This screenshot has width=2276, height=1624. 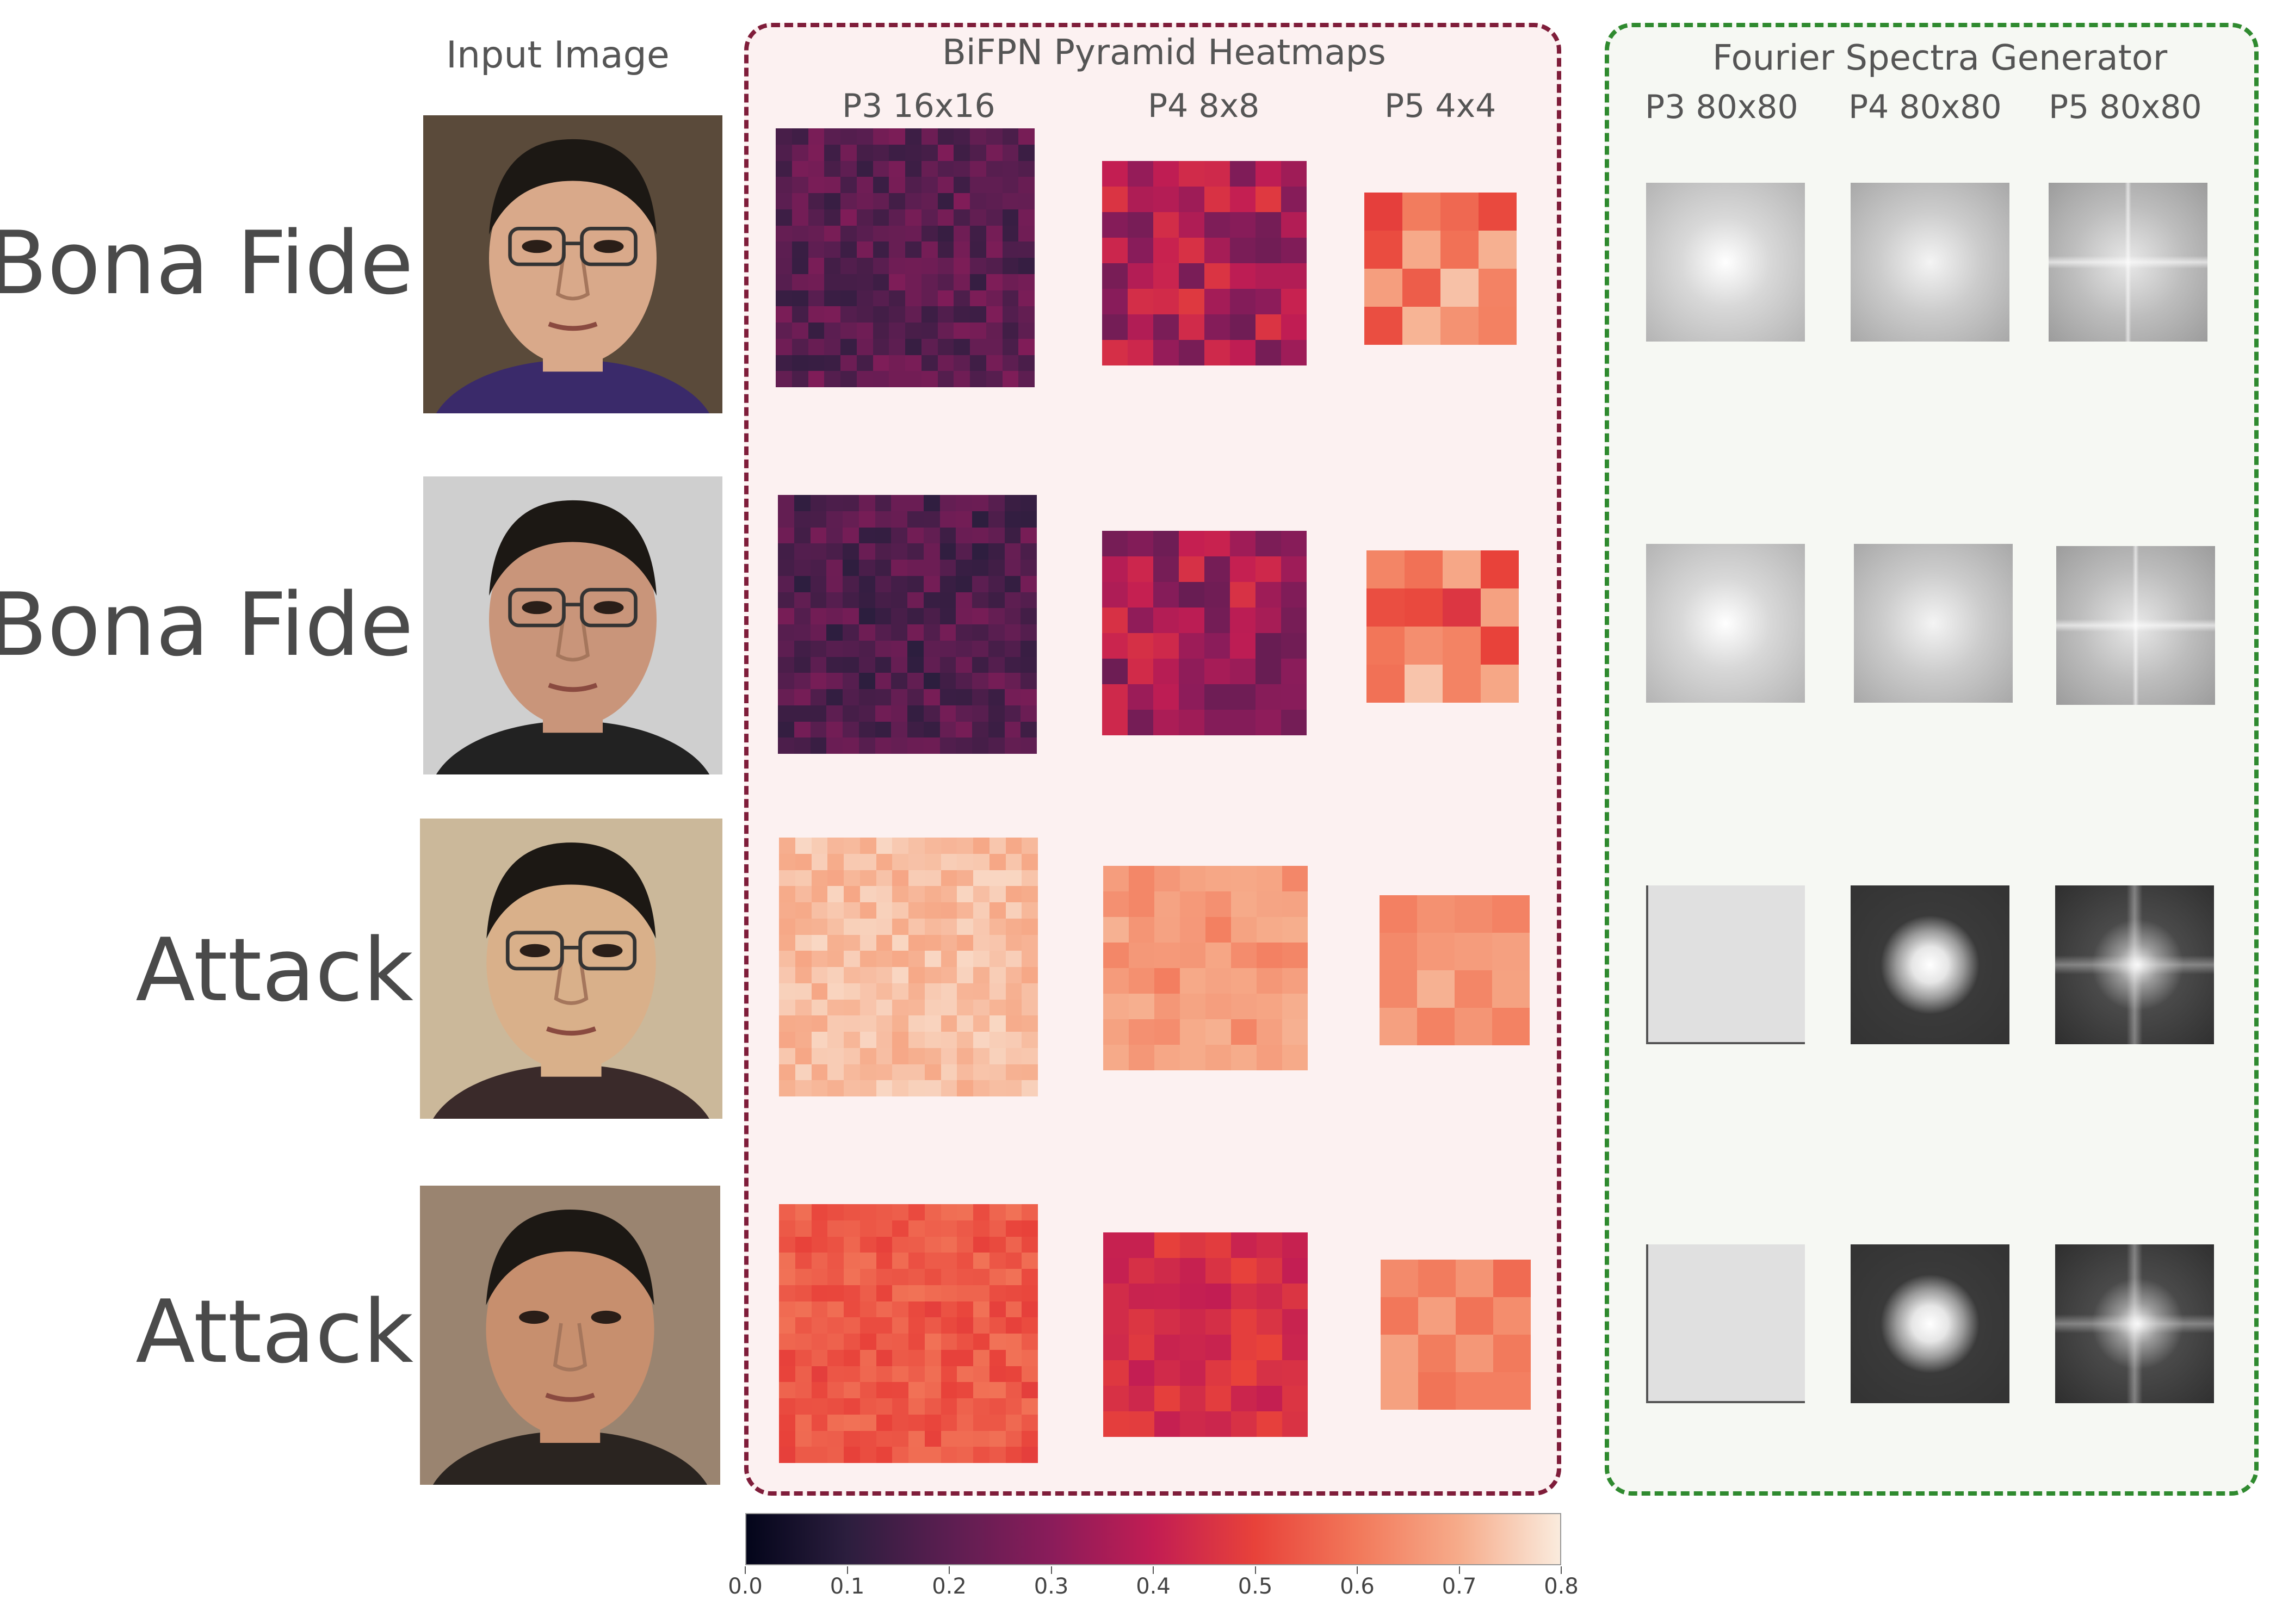 I want to click on row-label-3: Attack, so click(x=274, y=970).